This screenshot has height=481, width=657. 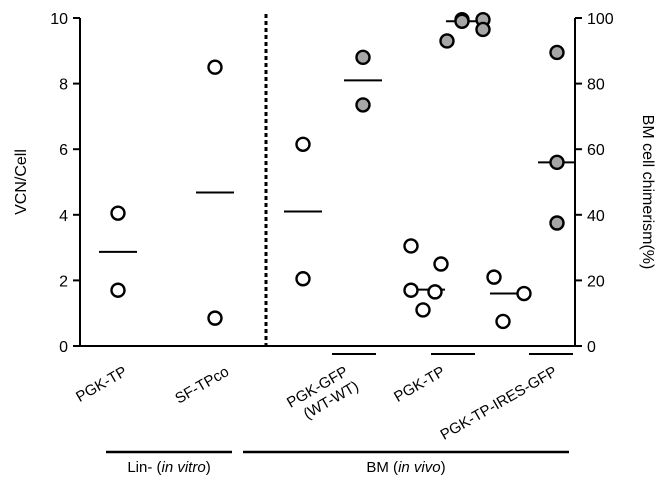 I want to click on category-label: PGK-TP-IRES-GFP, so click(x=498, y=403).